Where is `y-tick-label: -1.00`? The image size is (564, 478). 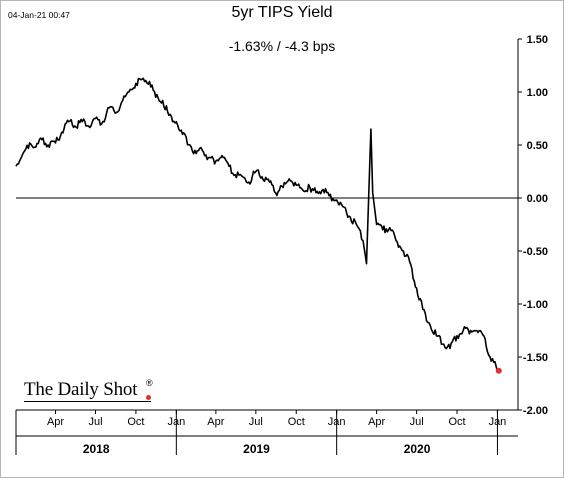 y-tick-label: -1.00 is located at coordinates (535, 305).